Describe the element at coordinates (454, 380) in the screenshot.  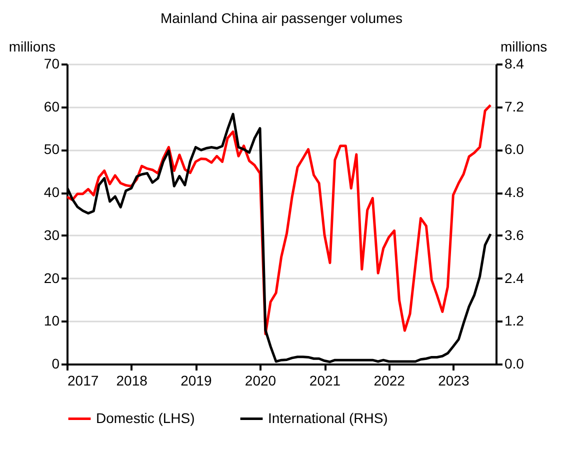
I see `x-tick-label: 2023` at that location.